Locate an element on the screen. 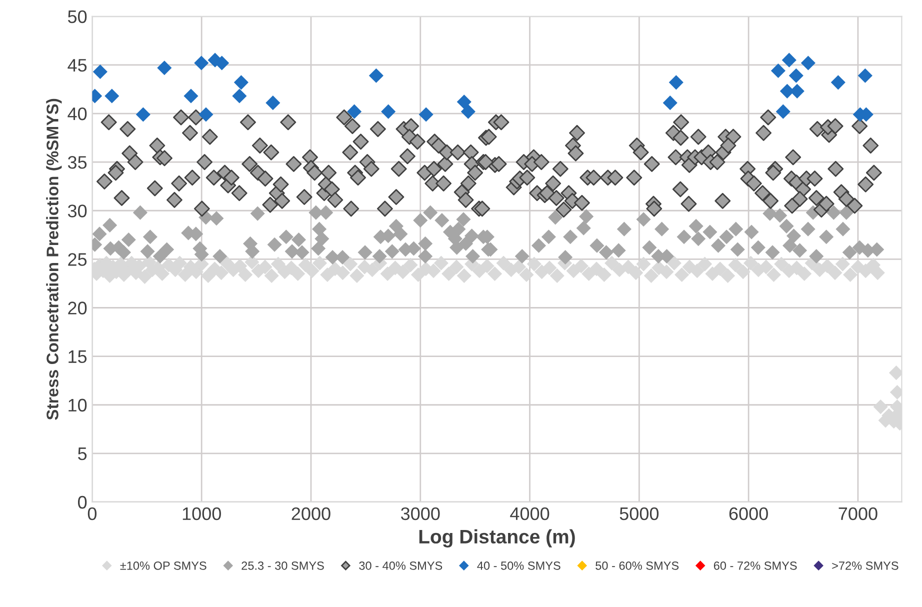 This screenshot has height=607, width=922. legend-label: ±10% OP SMYS is located at coordinates (163, 565).